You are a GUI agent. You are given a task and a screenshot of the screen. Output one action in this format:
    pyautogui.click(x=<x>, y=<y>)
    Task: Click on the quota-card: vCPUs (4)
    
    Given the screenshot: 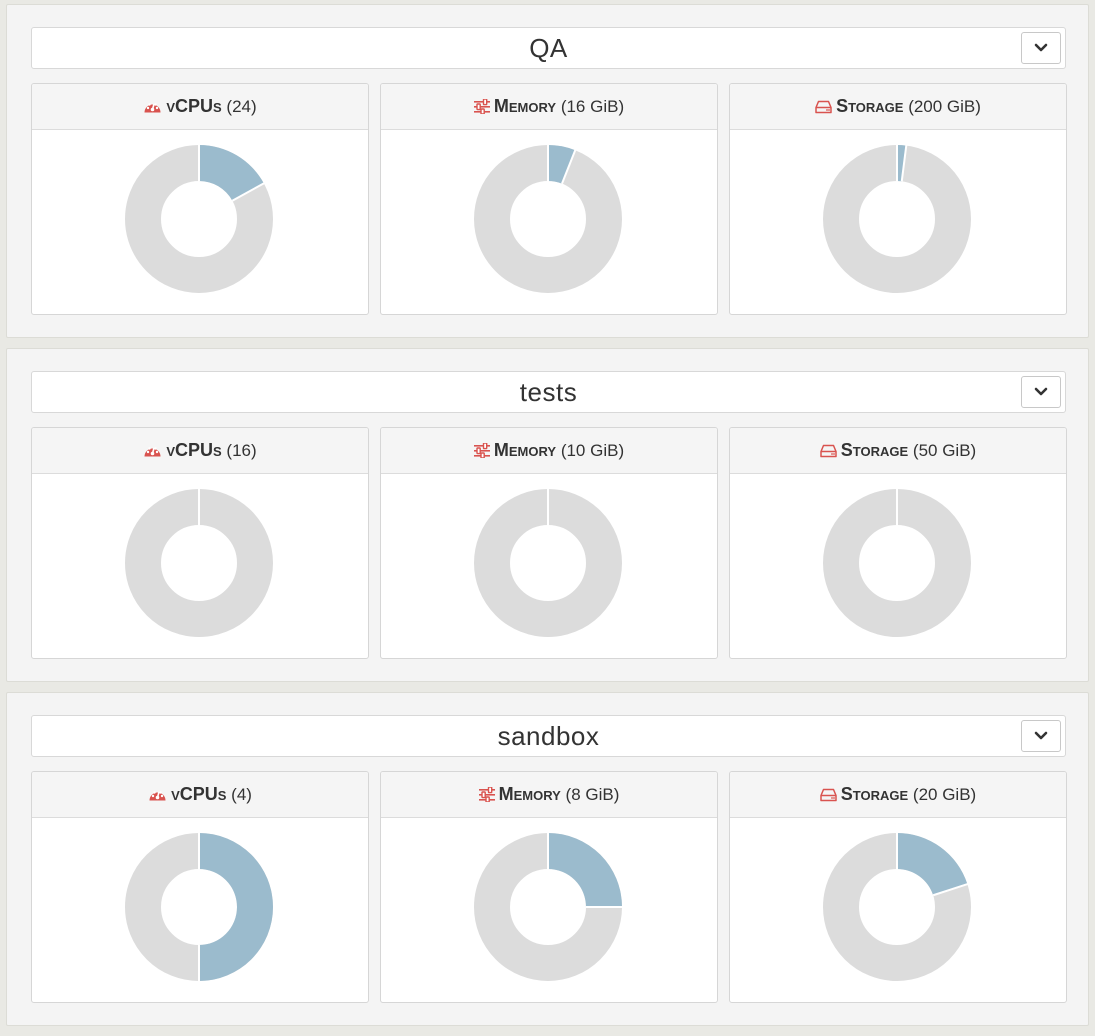 What is the action you would take?
    pyautogui.click(x=200, y=887)
    